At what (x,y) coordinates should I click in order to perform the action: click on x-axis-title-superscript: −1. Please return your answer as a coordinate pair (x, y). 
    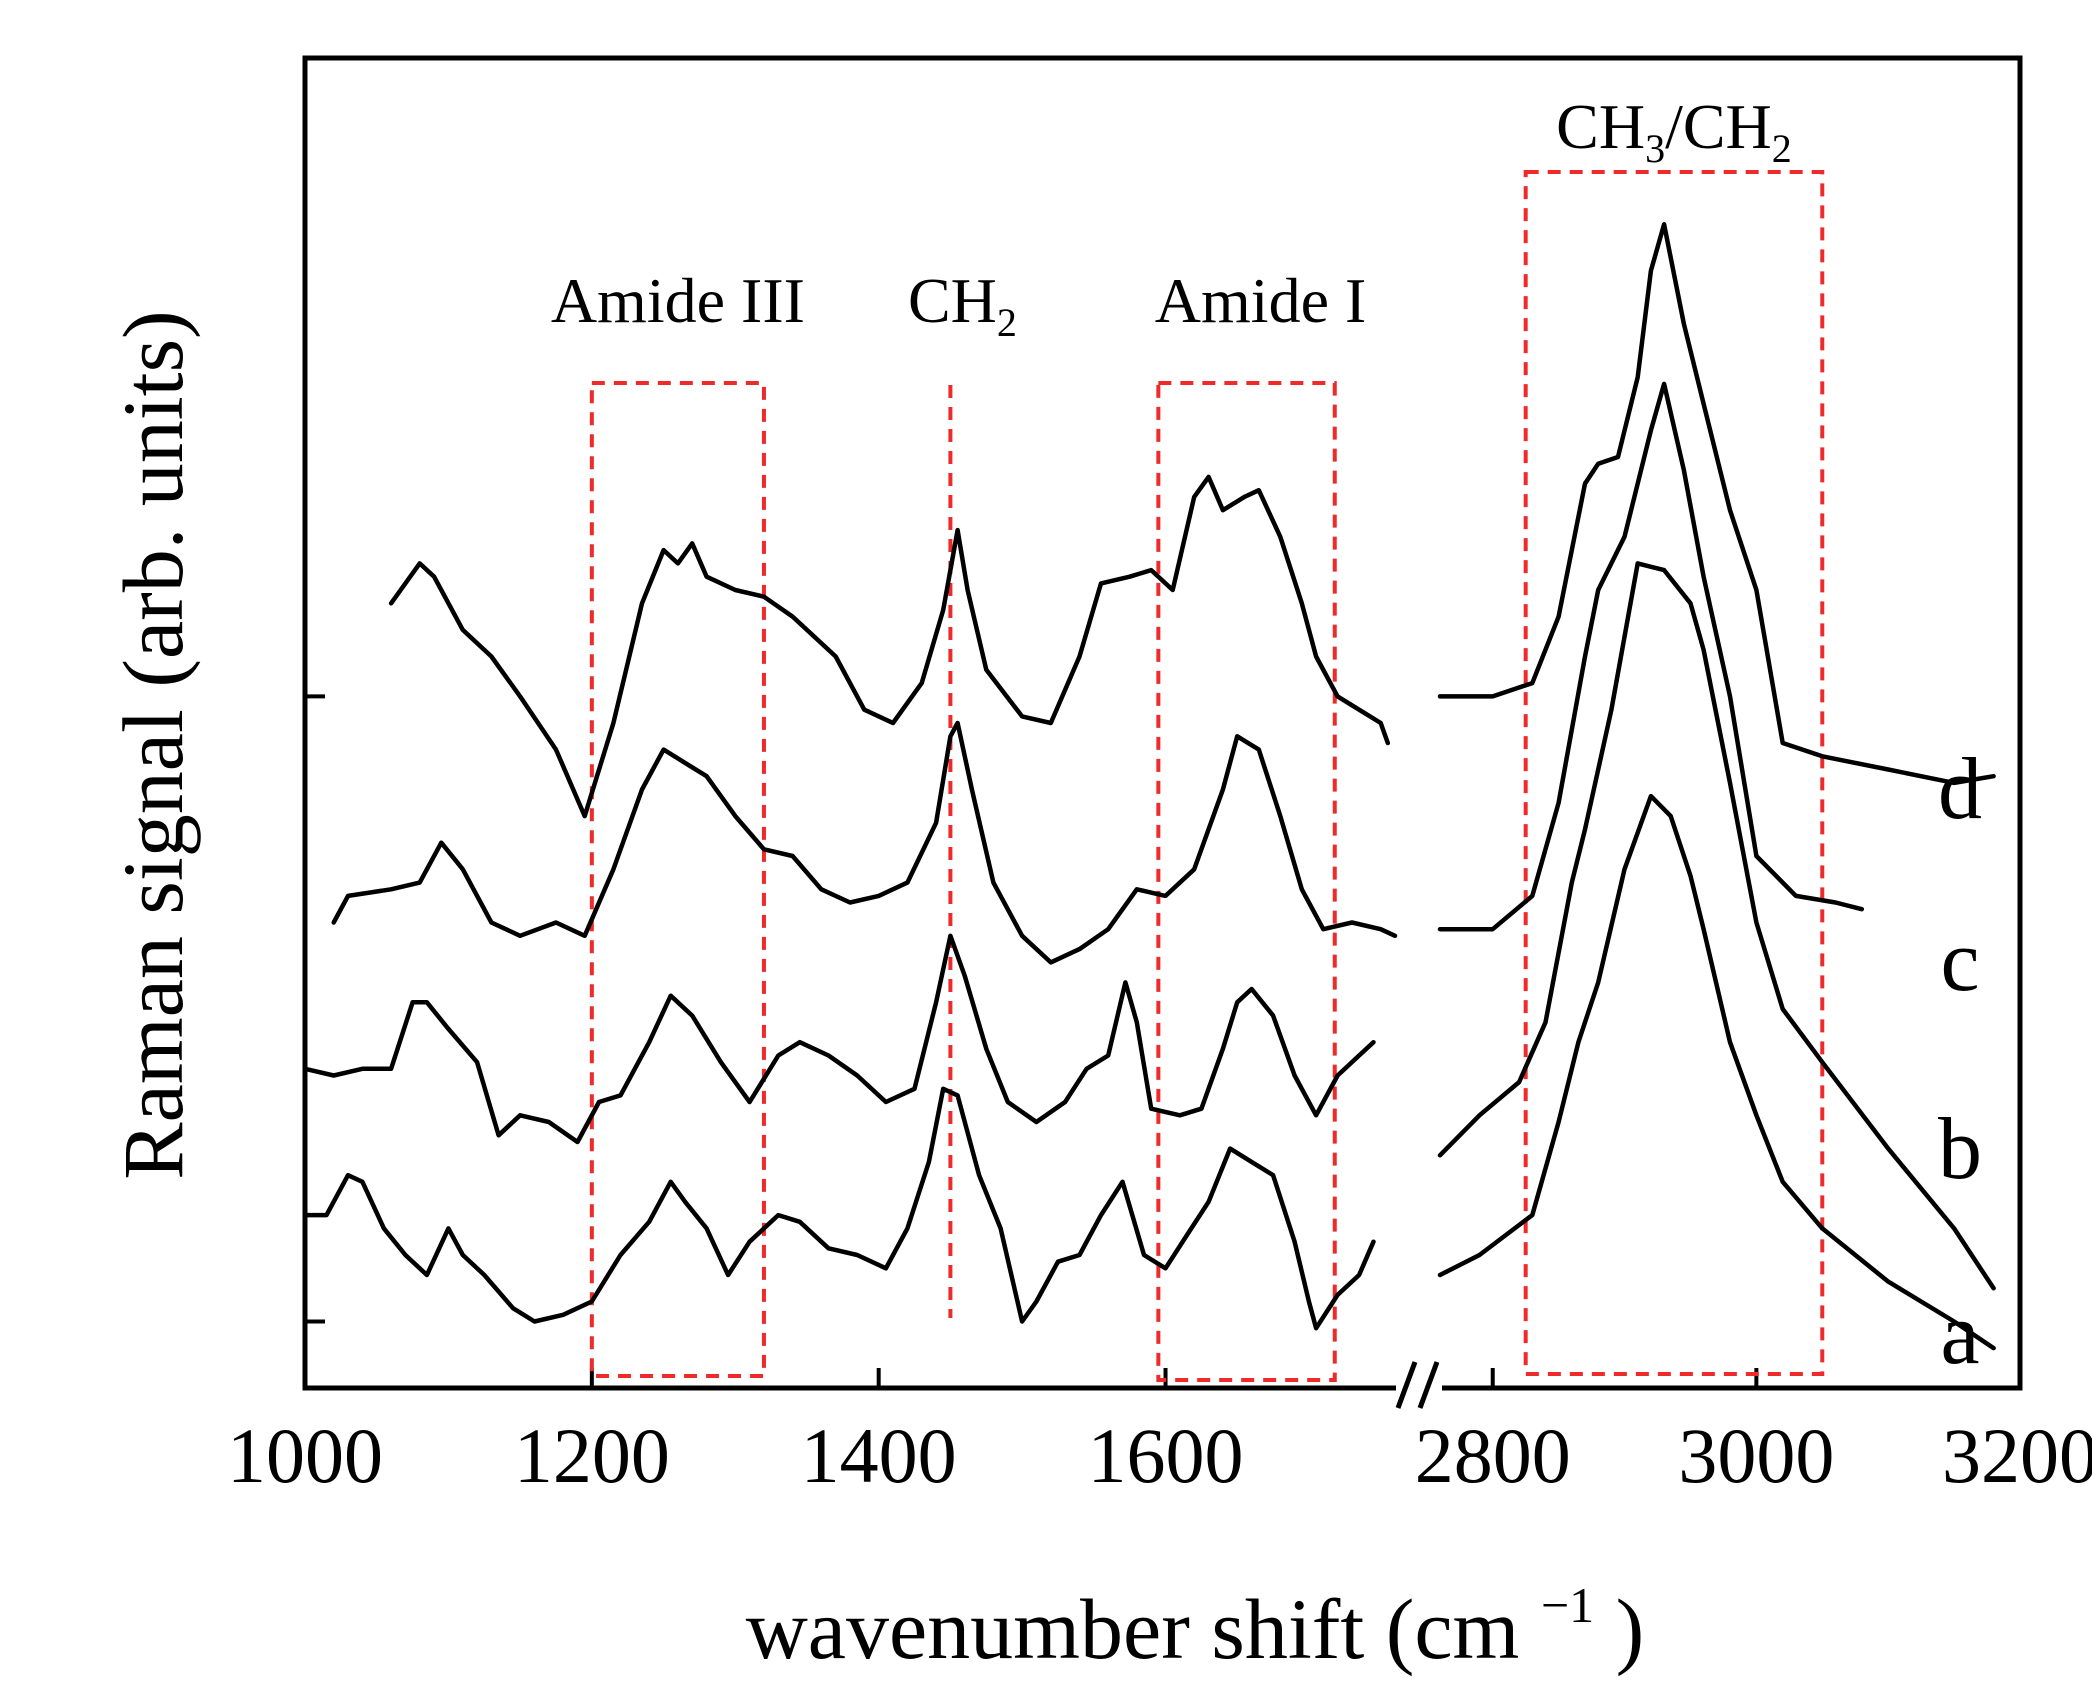
    Looking at the image, I should click on (1567, 1605).